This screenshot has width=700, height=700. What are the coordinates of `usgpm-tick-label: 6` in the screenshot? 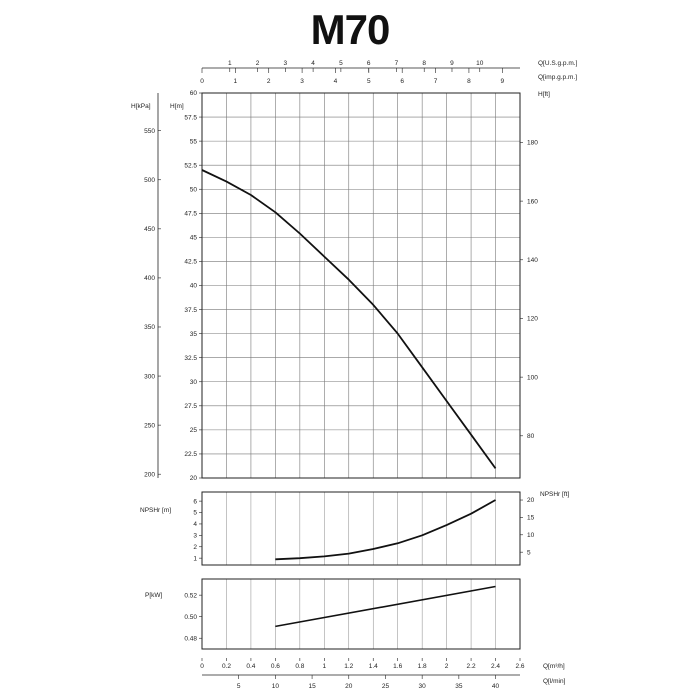 It's located at (369, 63).